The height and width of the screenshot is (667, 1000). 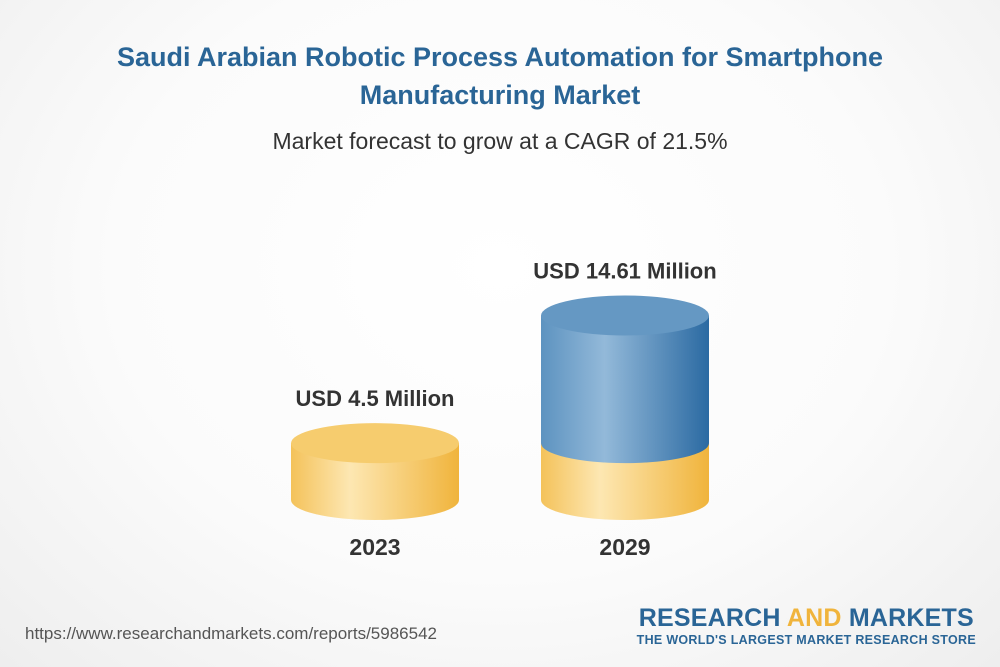 What do you see at coordinates (375, 443) in the screenshot?
I see `cylinder-top-2023` at bounding box center [375, 443].